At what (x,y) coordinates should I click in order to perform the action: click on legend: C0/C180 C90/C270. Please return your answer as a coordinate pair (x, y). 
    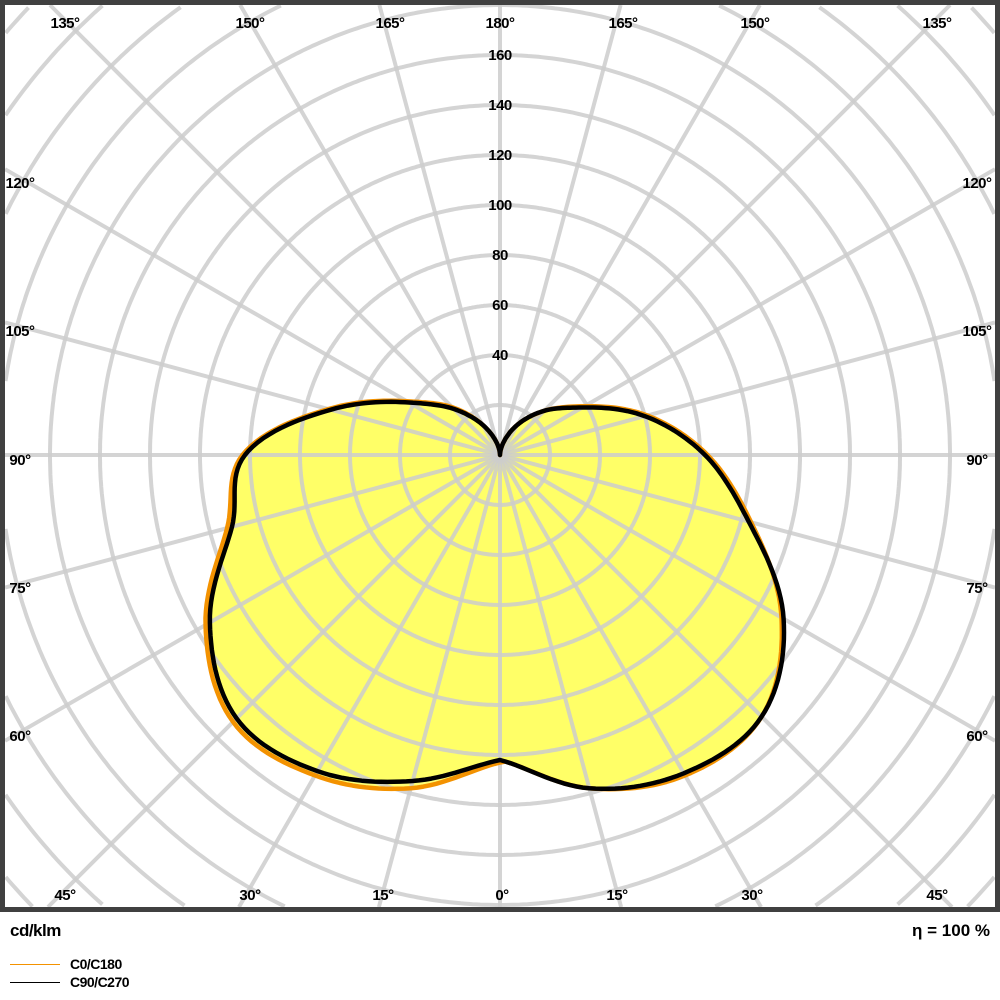
    Looking at the image, I should click on (70, 973).